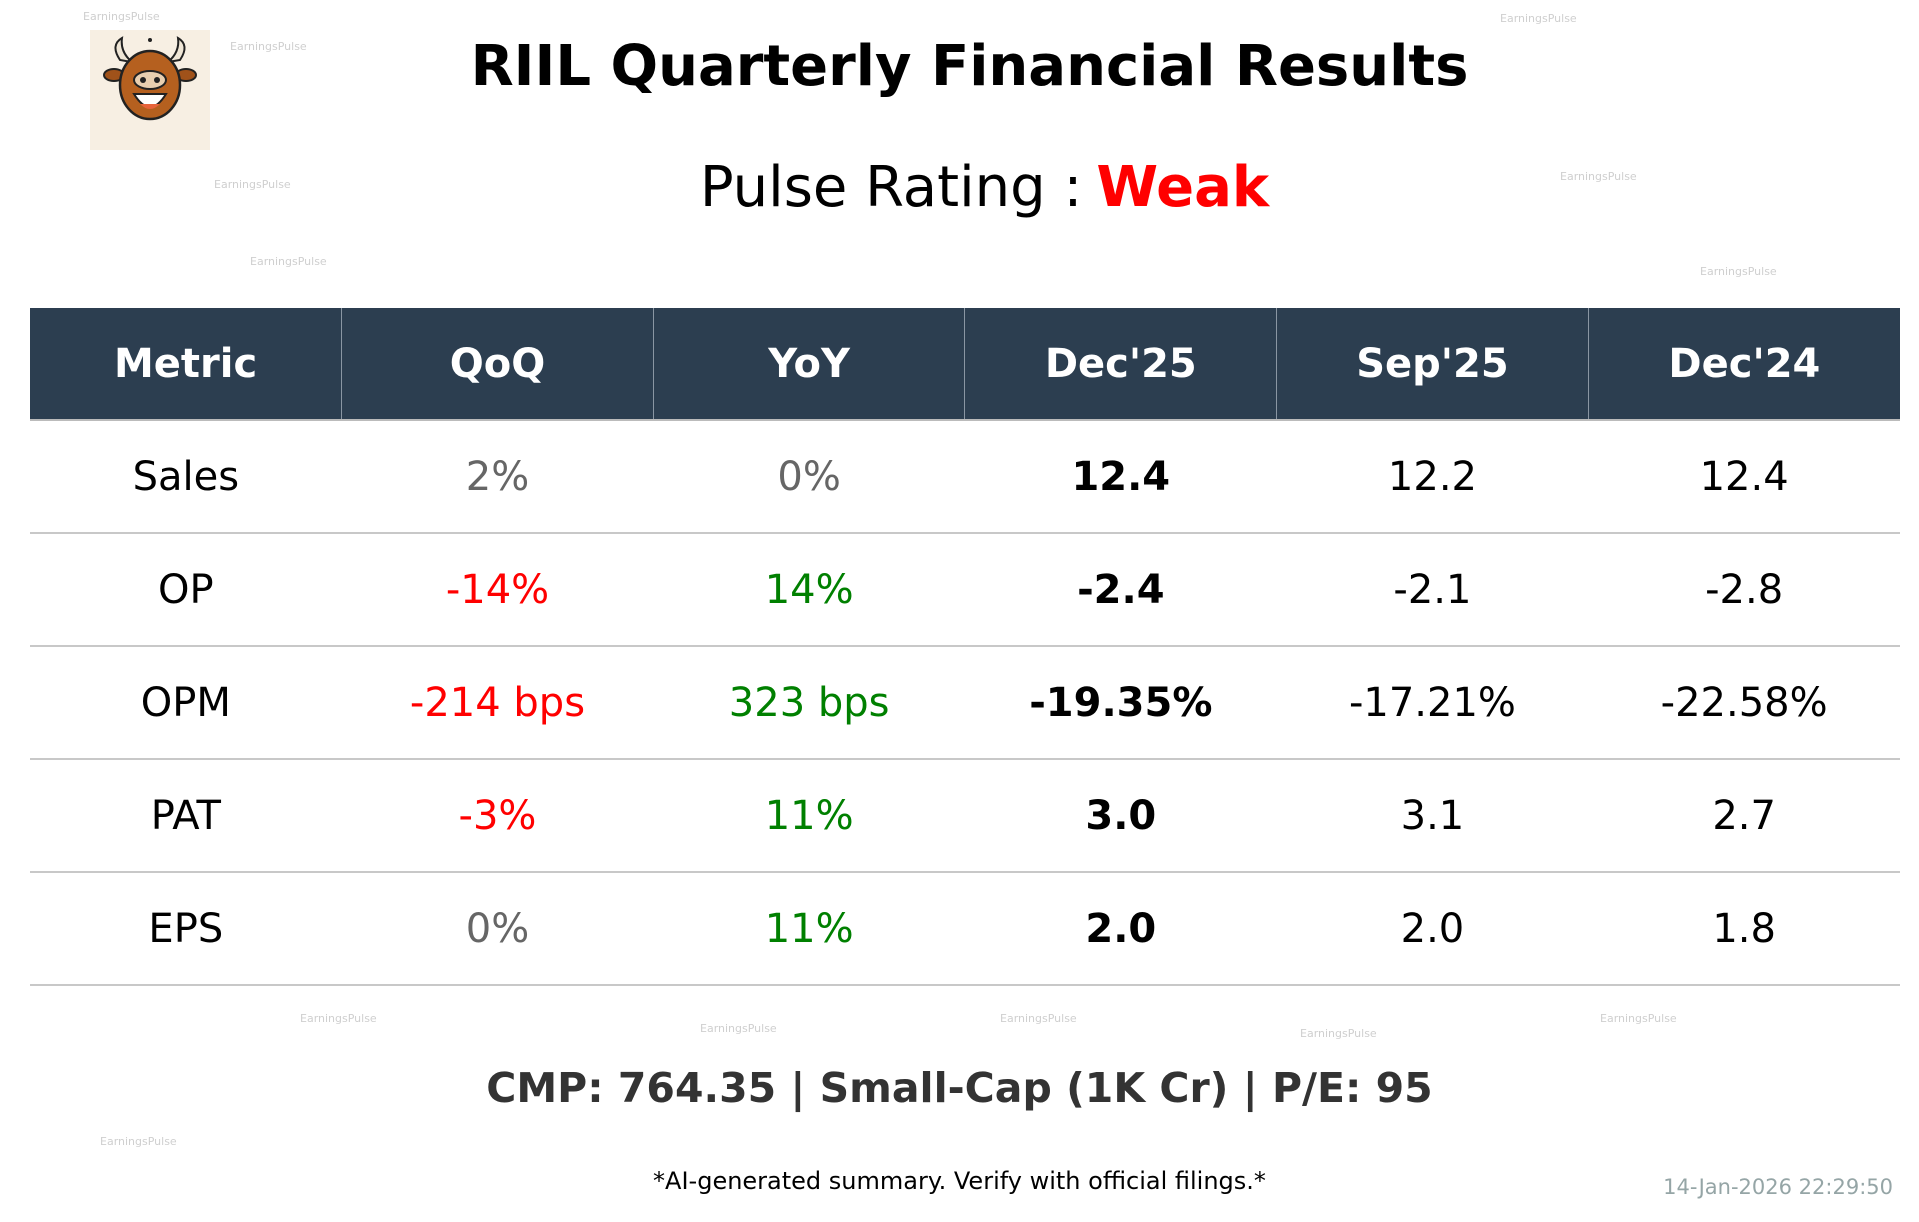  What do you see at coordinates (1432, 816) in the screenshot?
I see `previous-value-cell: 3.1` at bounding box center [1432, 816].